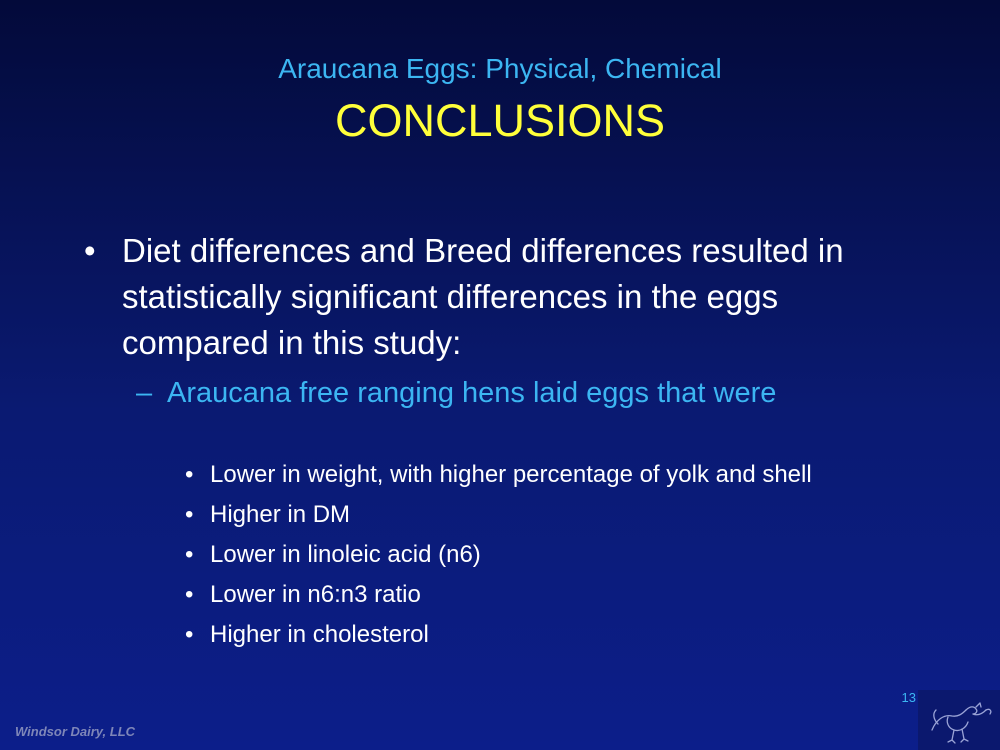 The image size is (1000, 750). What do you see at coordinates (280, 514) in the screenshot?
I see `list-item-text: Higher in DM` at bounding box center [280, 514].